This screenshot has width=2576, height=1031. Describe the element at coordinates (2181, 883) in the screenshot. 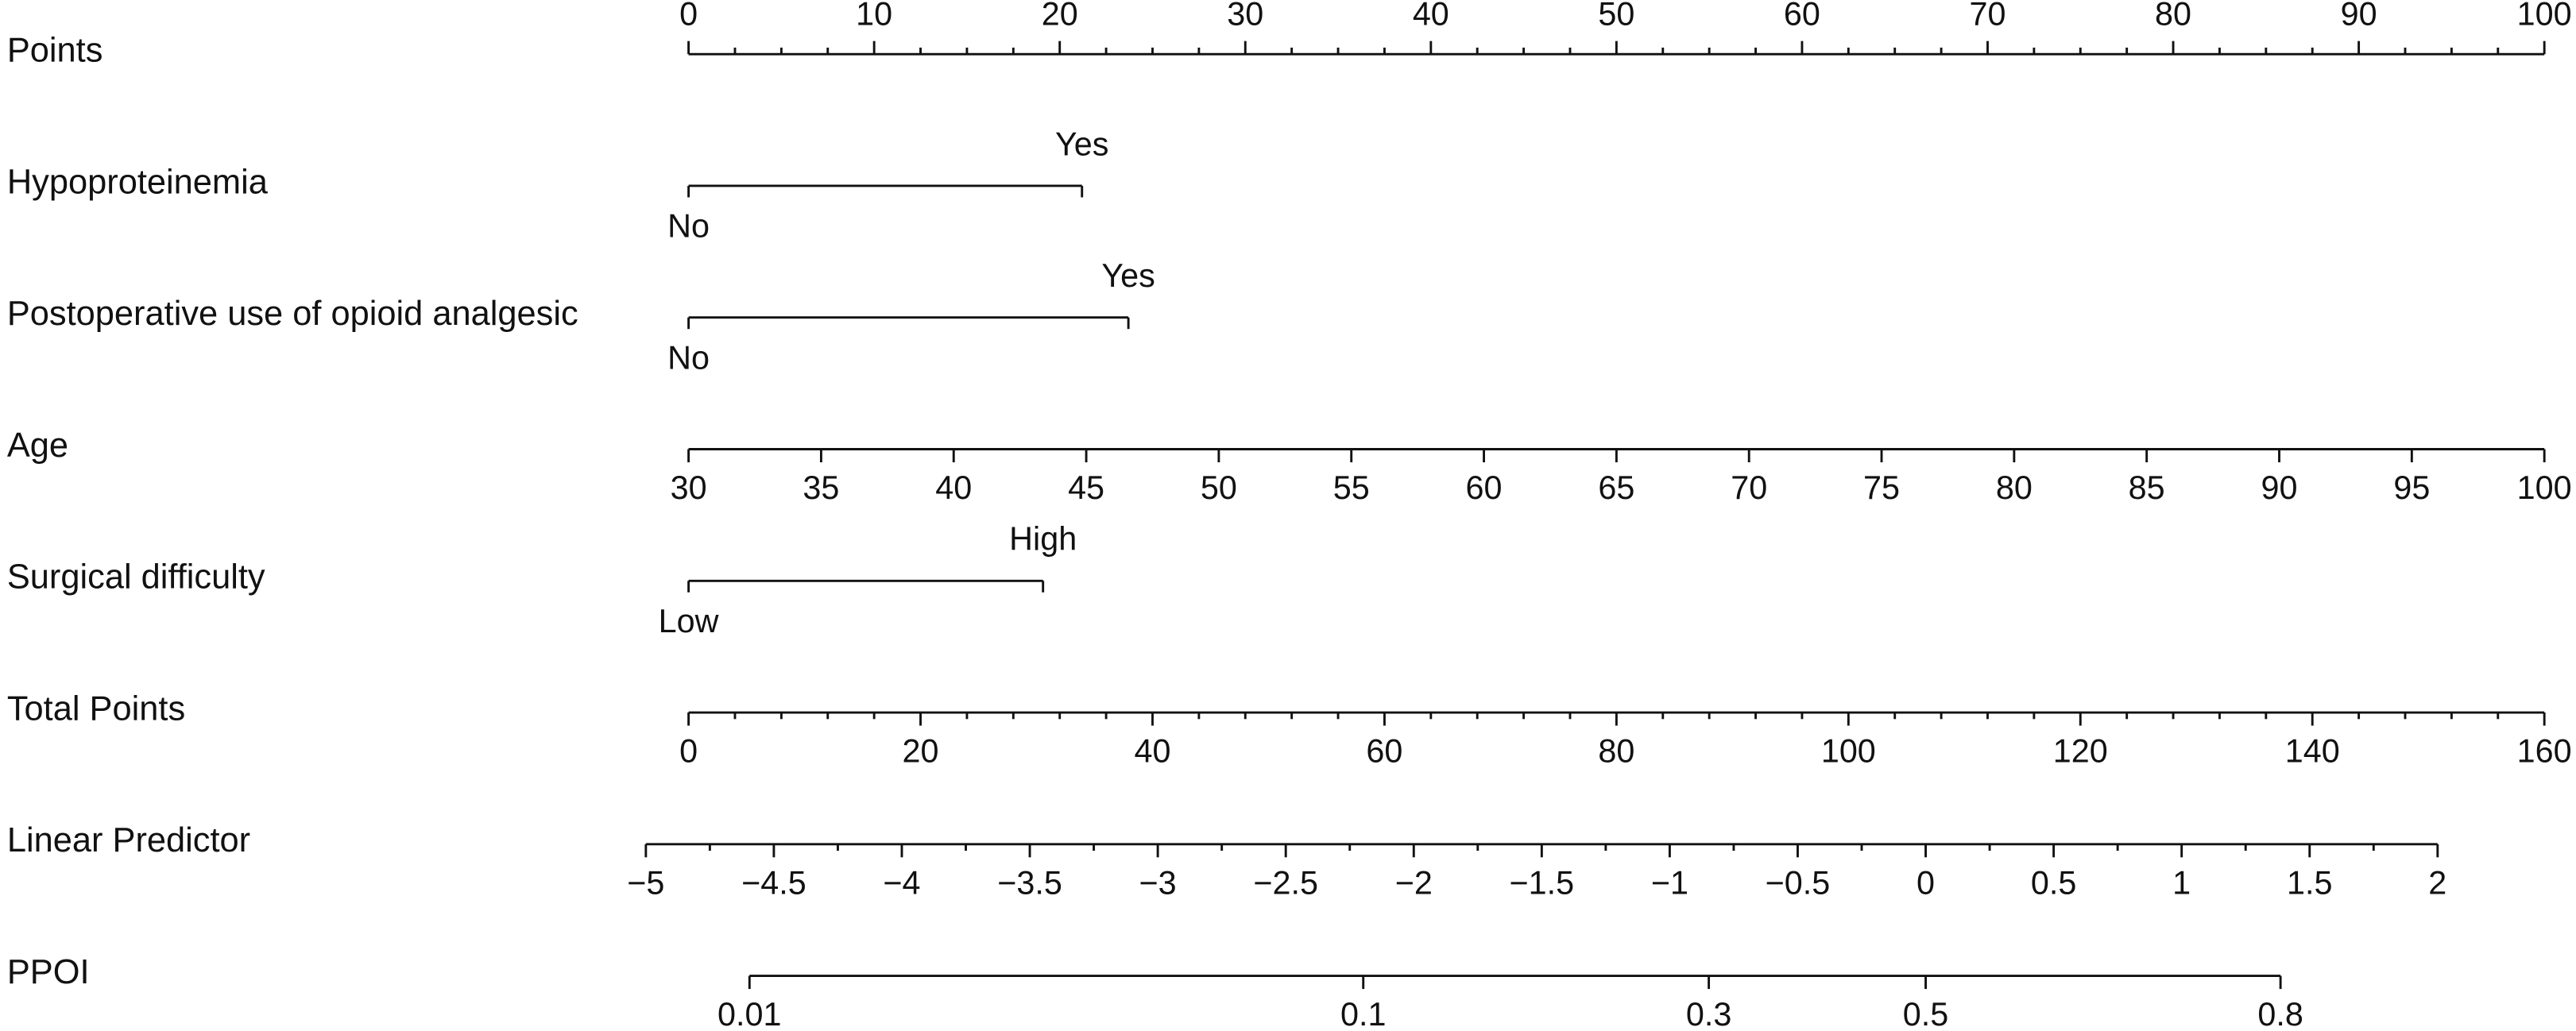

I see `tick-label: 1` at that location.